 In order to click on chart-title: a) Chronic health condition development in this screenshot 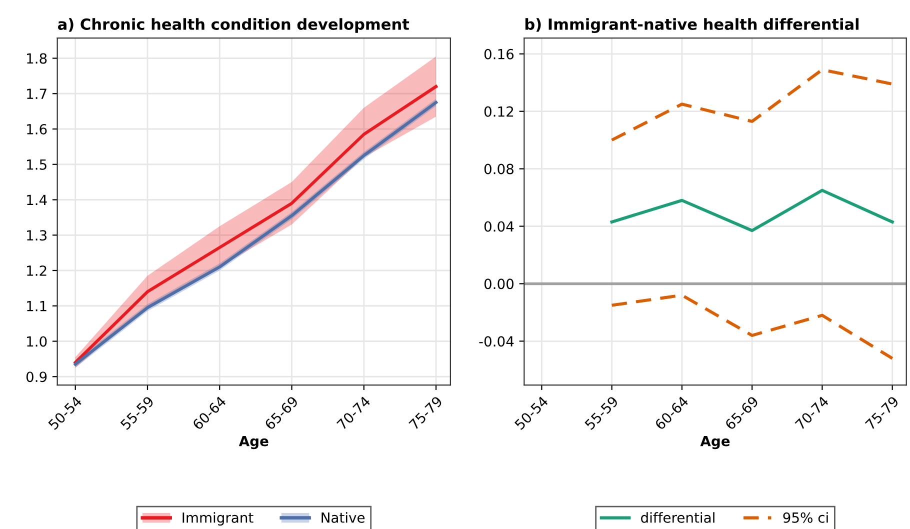, I will do `click(234, 25)`.